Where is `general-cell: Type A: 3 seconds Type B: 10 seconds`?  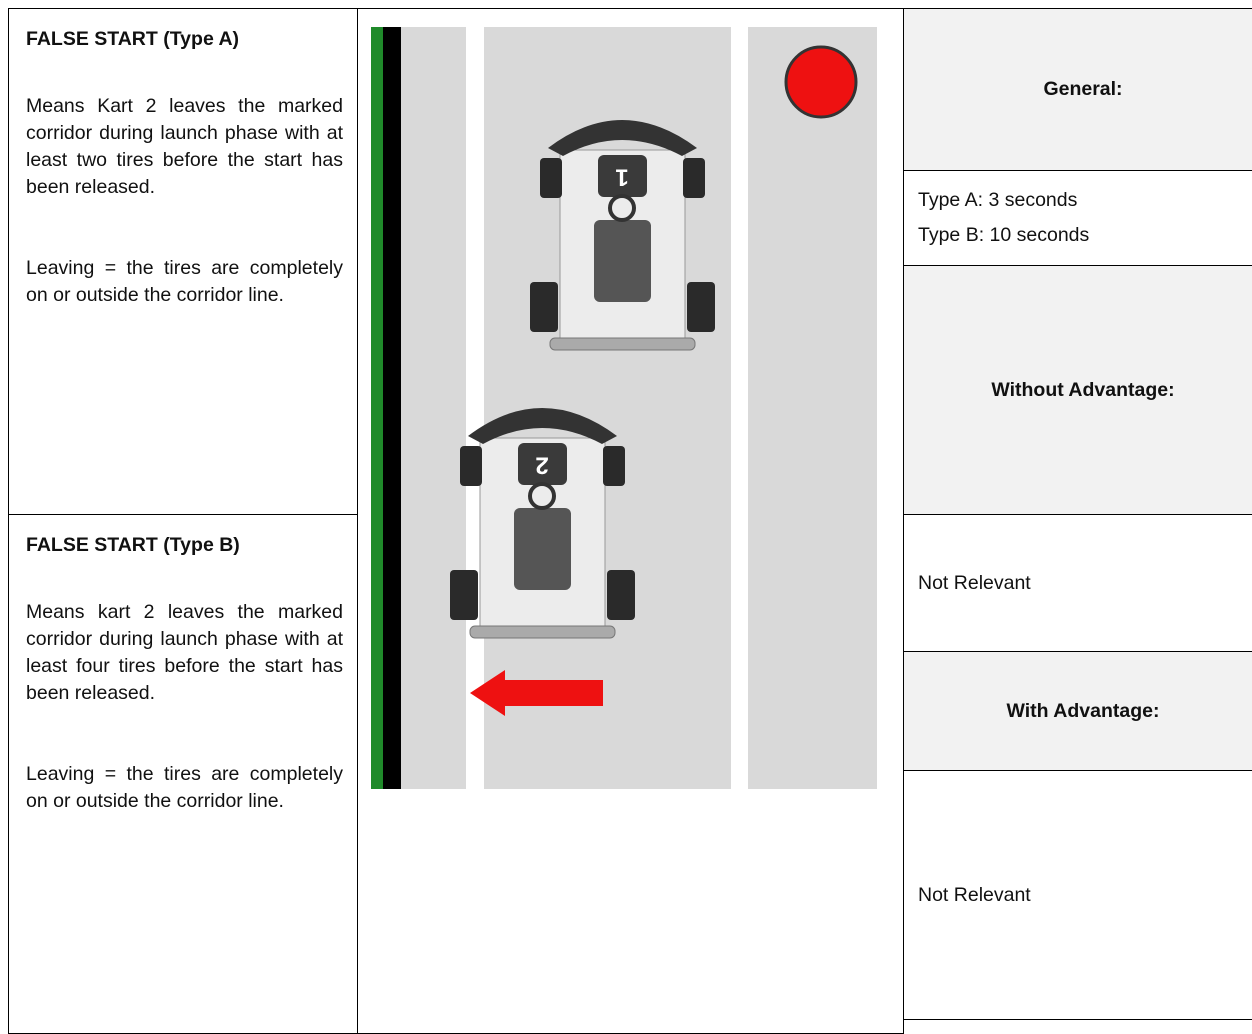 general-cell: Type A: 3 seconds Type B: 10 seconds is located at coordinates (1077, 218).